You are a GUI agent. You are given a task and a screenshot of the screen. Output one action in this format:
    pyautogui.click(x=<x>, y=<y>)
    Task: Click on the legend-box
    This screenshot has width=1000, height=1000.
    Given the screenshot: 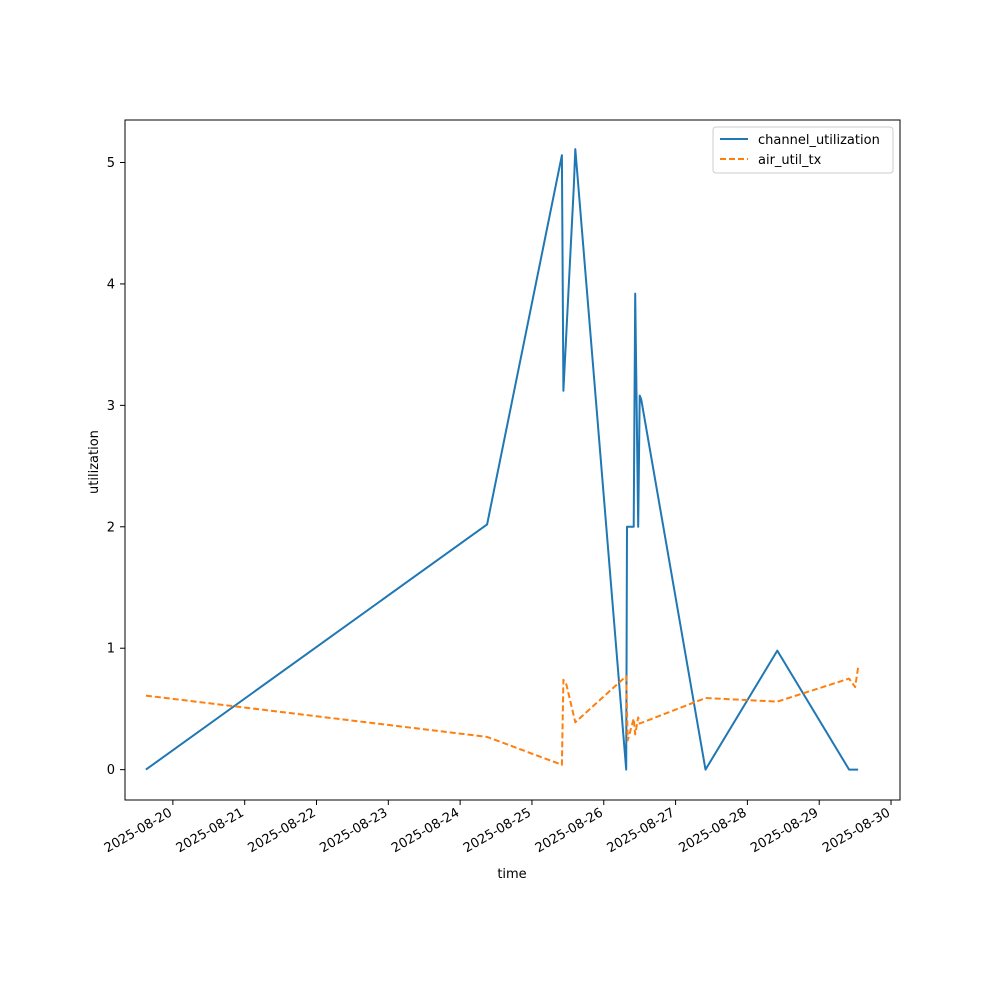 What is the action you would take?
    pyautogui.click(x=803, y=150)
    